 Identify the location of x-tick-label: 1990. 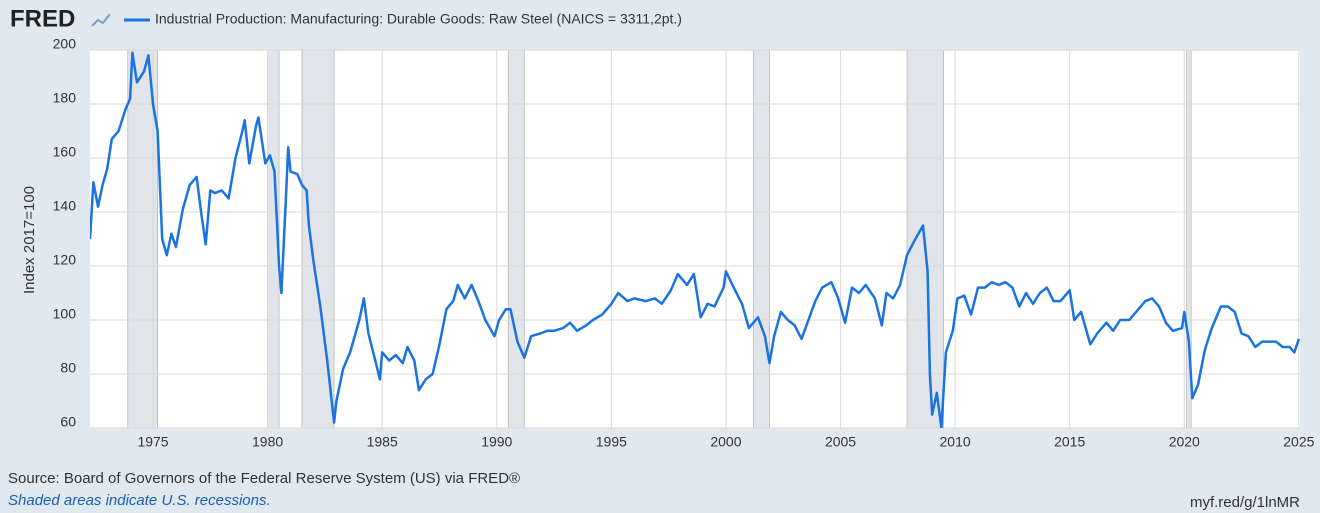
(496, 442).